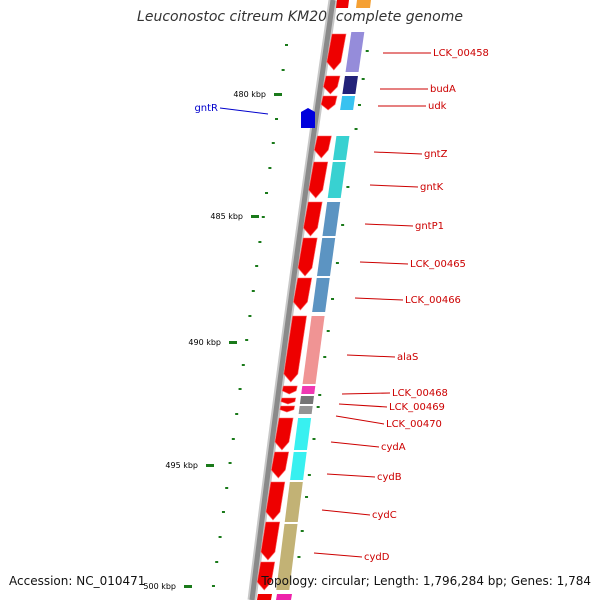 The width and height of the screenshot is (600, 600). Describe the element at coordinates (389, 477) in the screenshot. I see `gene-label-cydb: cydB` at that location.